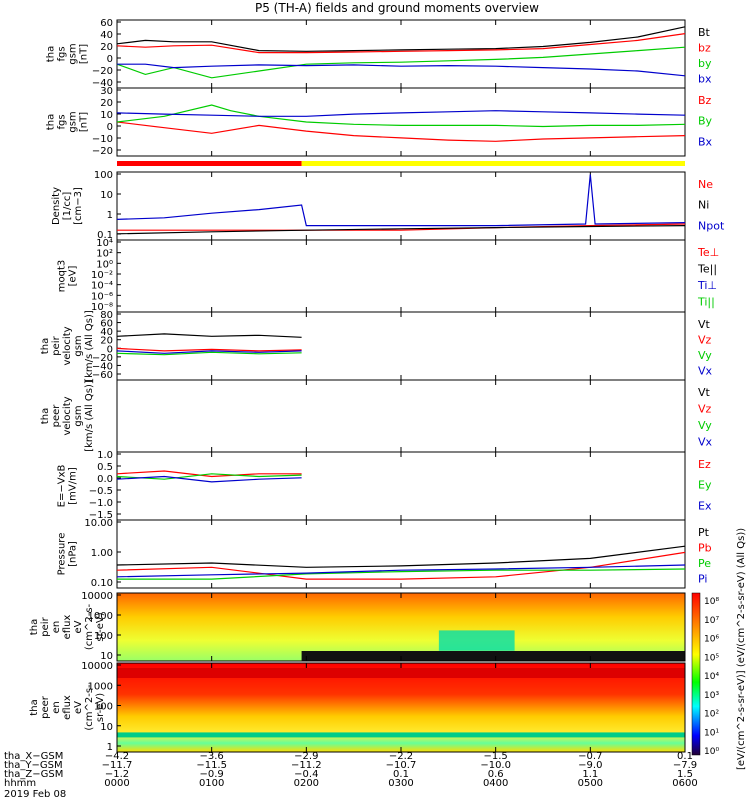  I want to click on y-tick-label: −1.5, so click(101, 515).